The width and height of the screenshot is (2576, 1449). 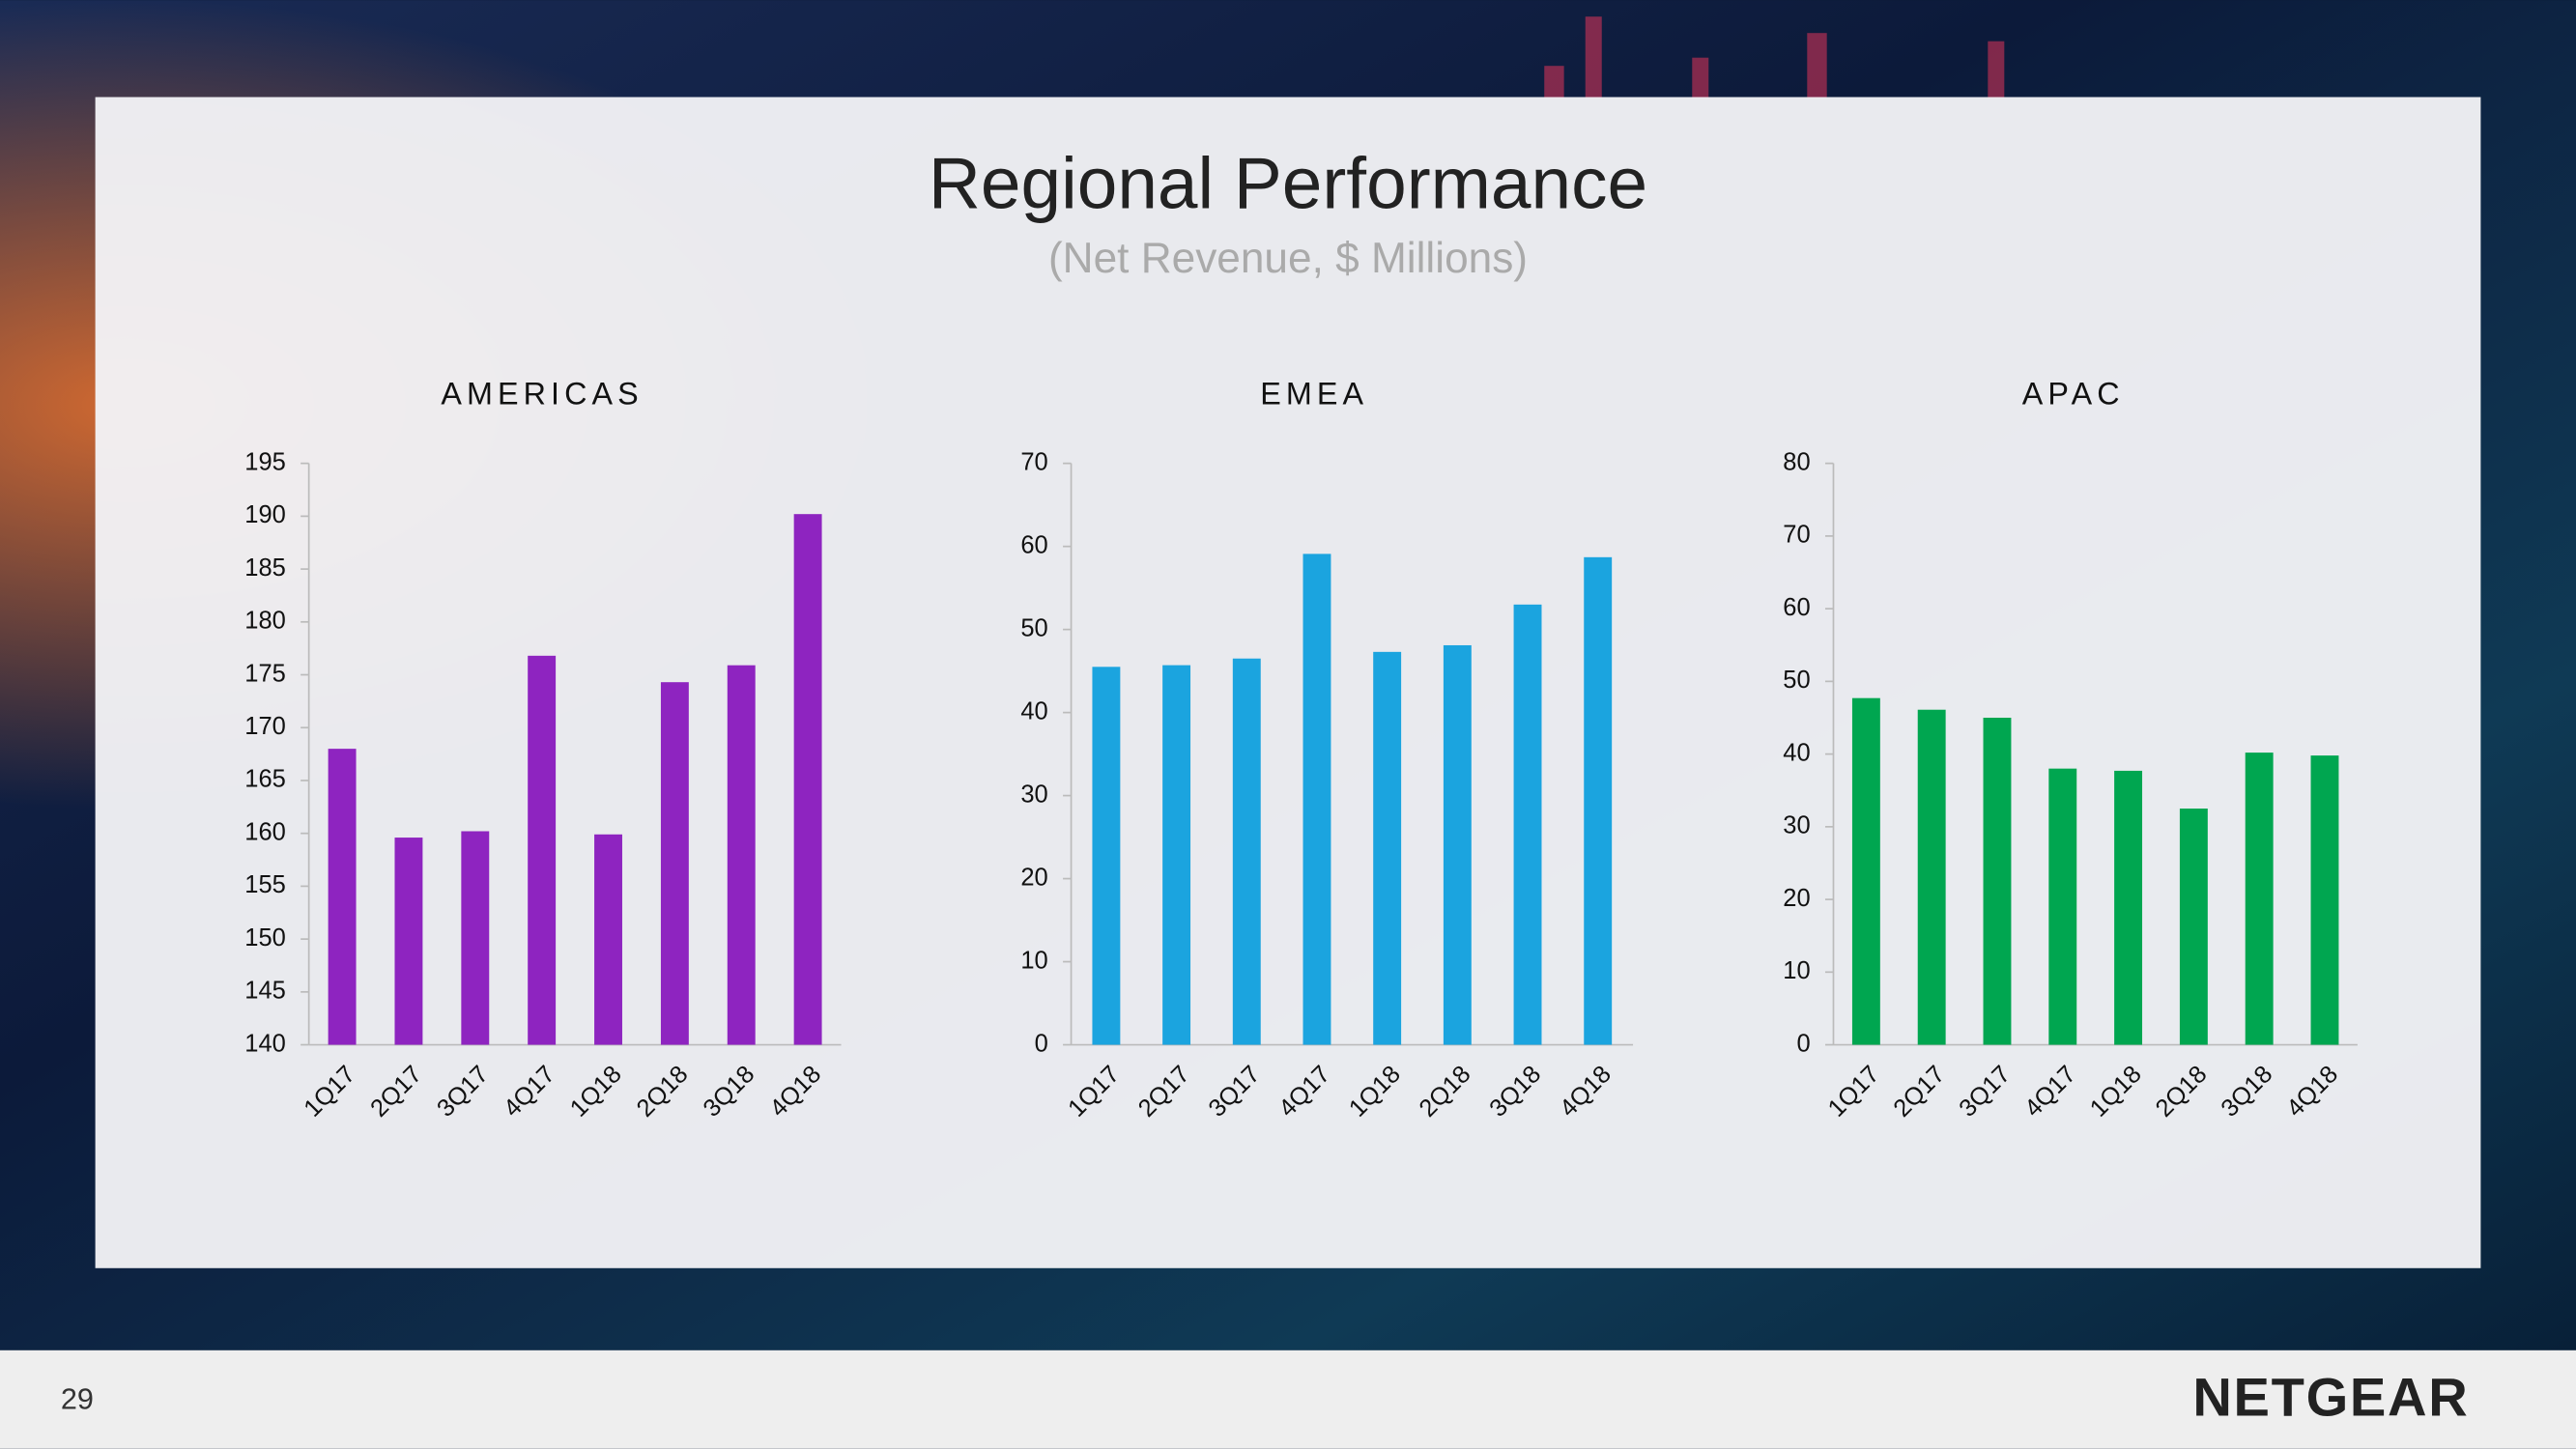 What do you see at coordinates (265, 726) in the screenshot?
I see `y-tick-label: 170` at bounding box center [265, 726].